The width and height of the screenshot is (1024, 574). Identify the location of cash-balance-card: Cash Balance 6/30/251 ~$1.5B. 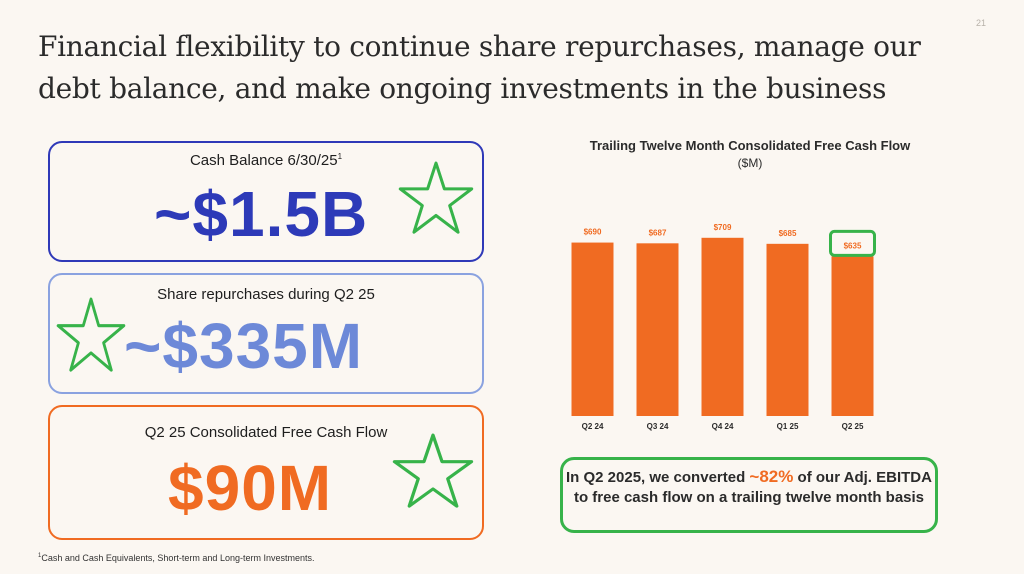
(266, 201).